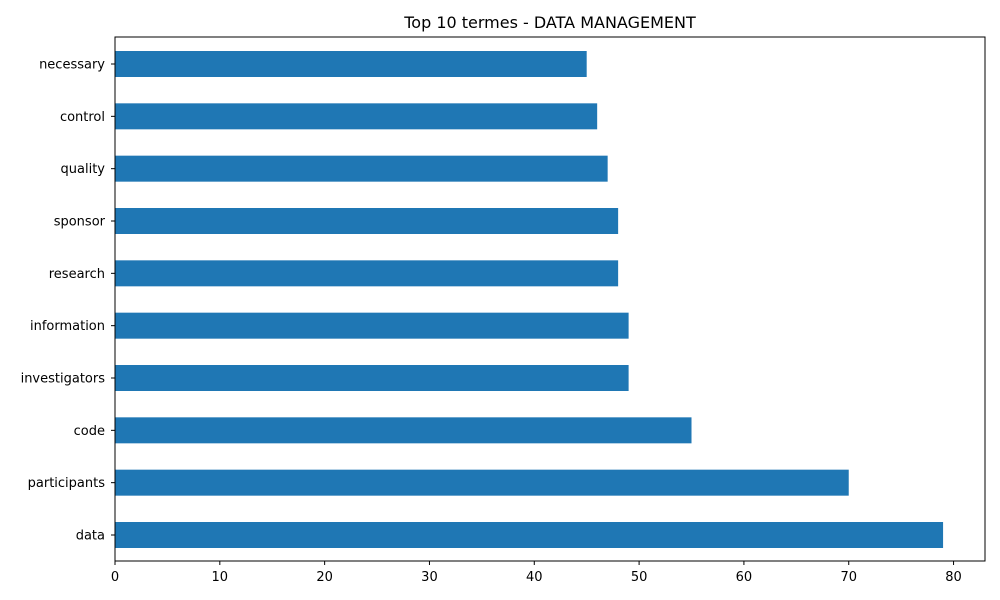  What do you see at coordinates (953, 577) in the screenshot?
I see `x-tick-label: 80` at bounding box center [953, 577].